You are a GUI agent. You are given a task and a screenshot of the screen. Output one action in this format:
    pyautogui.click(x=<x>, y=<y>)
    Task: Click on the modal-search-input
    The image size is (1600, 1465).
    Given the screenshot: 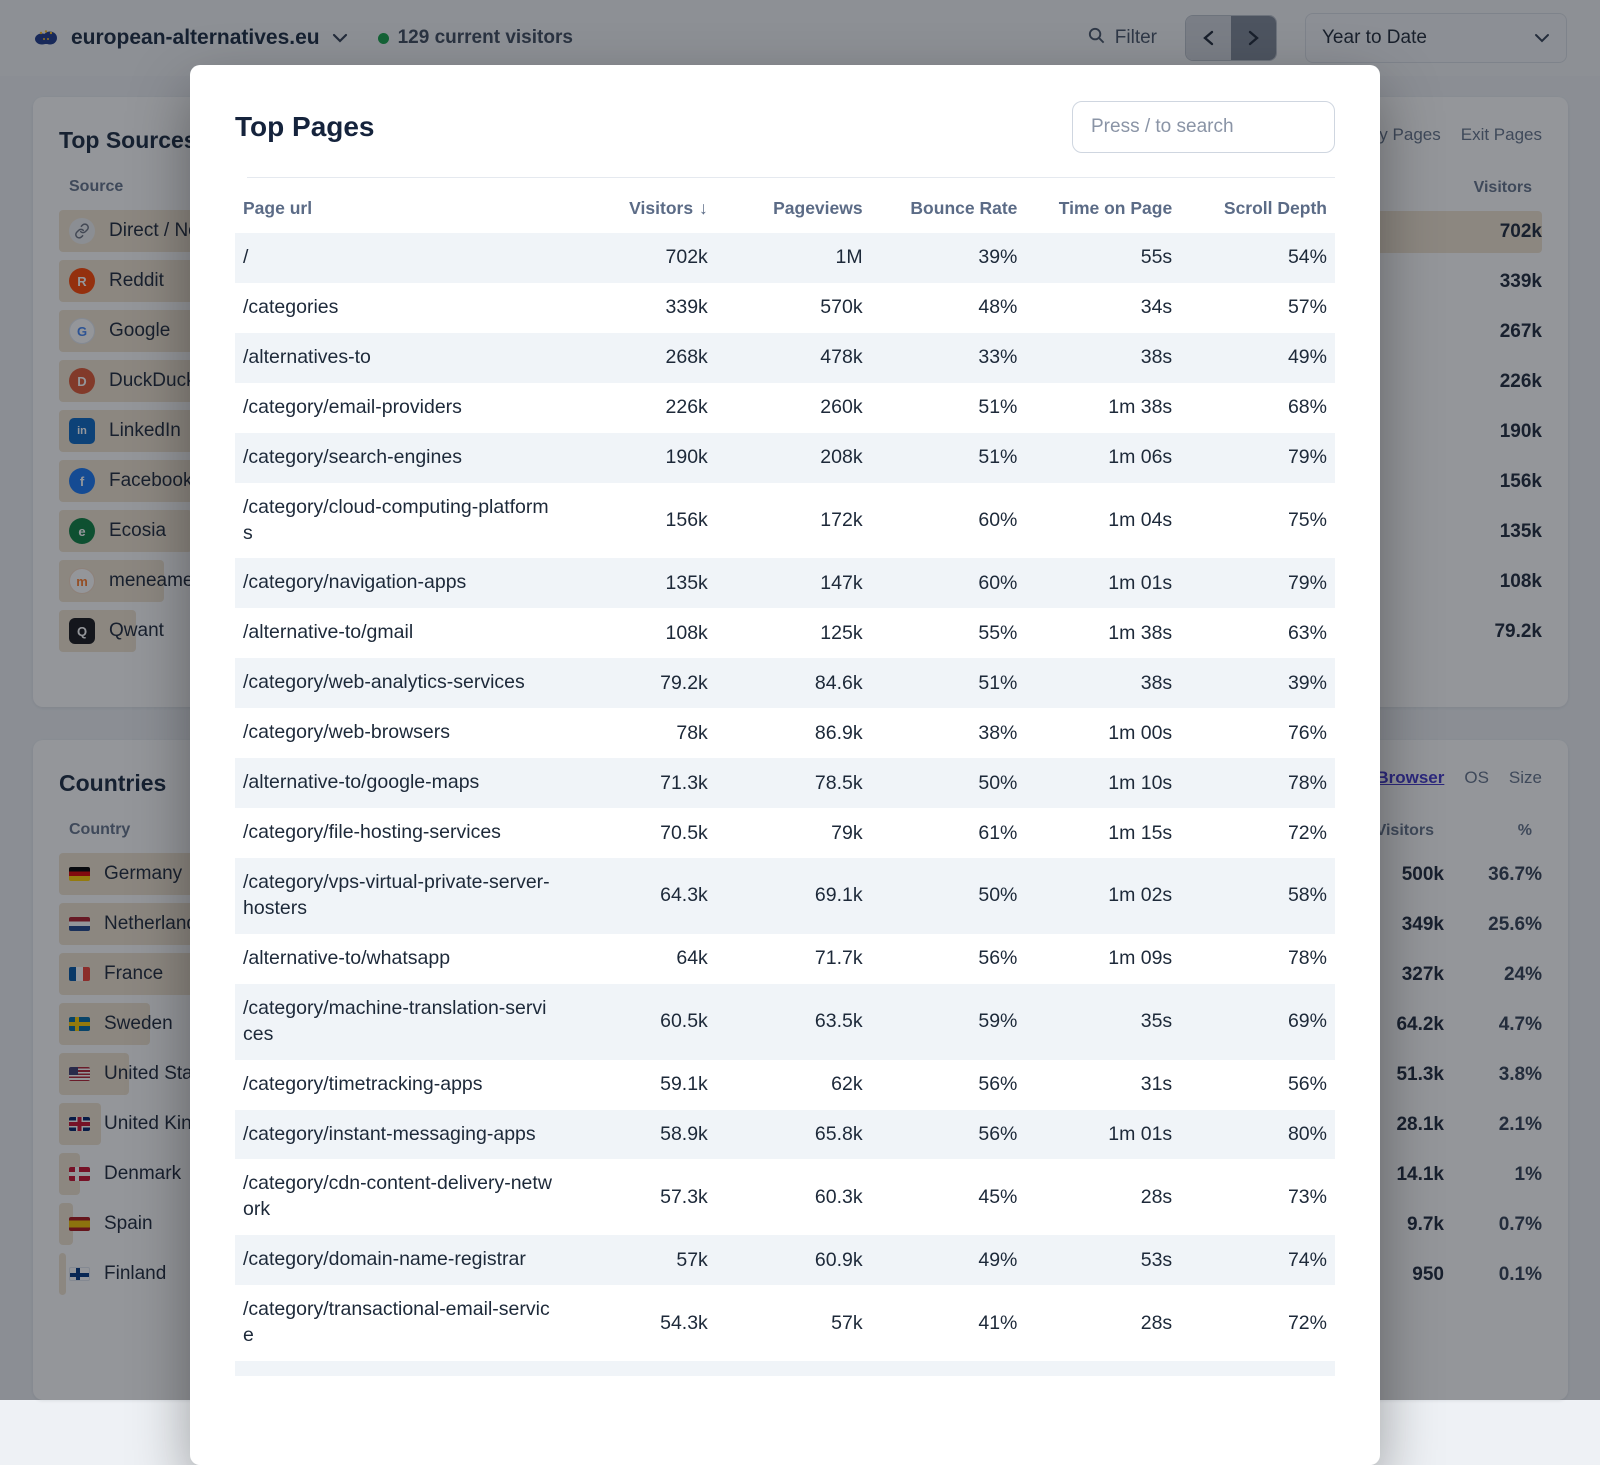 What is the action you would take?
    pyautogui.click(x=1203, y=127)
    